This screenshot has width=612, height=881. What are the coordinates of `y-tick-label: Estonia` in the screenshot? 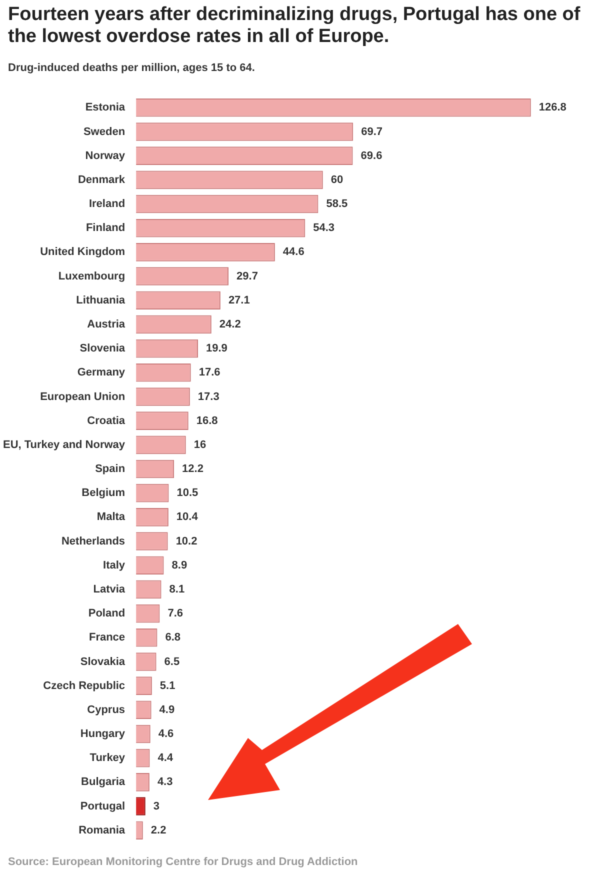 It's located at (105, 108).